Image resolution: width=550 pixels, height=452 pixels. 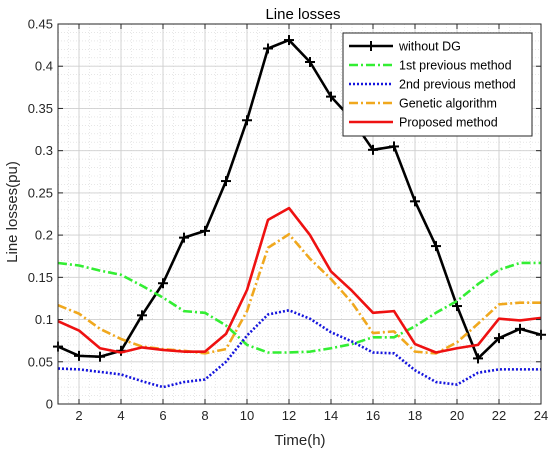 What do you see at coordinates (302, 14) in the screenshot?
I see `chart-title: Line losses` at bounding box center [302, 14].